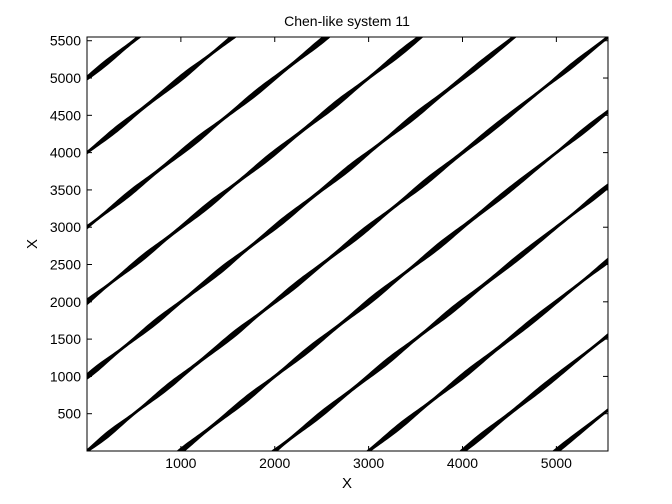 This screenshot has height=504, width=672. What do you see at coordinates (556, 463) in the screenshot?
I see `x-tick-label: 5000` at bounding box center [556, 463].